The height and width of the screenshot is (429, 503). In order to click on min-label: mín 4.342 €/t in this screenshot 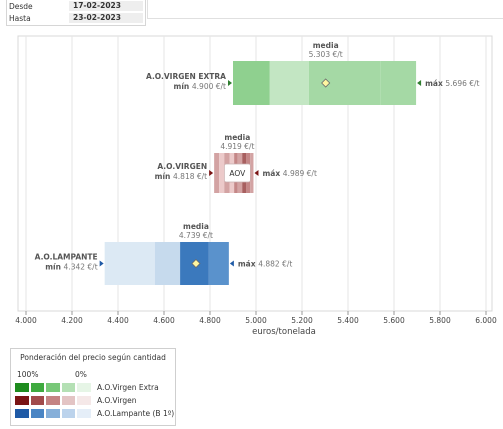, I will do `click(71, 267)`.